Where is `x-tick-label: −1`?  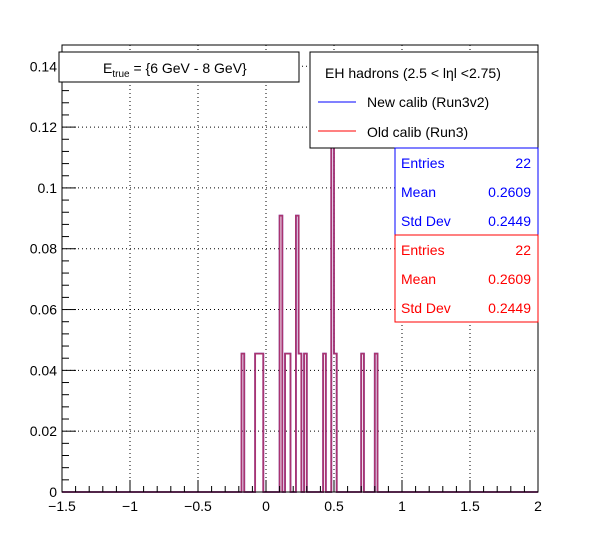 x-tick-label: −1 is located at coordinates (130, 506).